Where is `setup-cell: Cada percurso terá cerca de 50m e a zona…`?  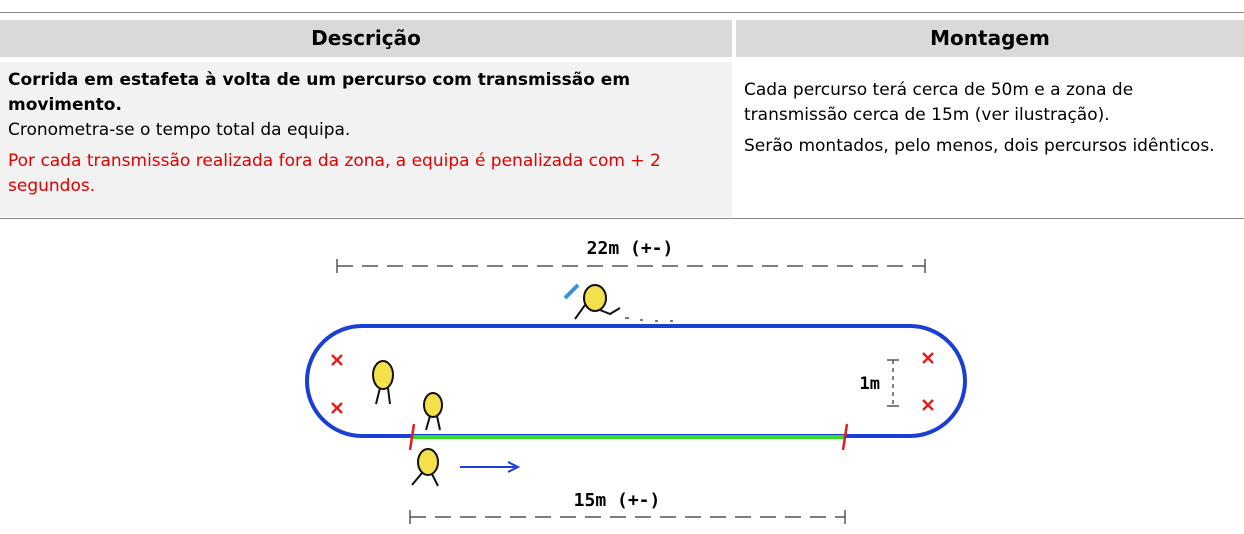
setup-cell: Cada percurso terá cerca de 50m e a zona… is located at coordinates (990, 144).